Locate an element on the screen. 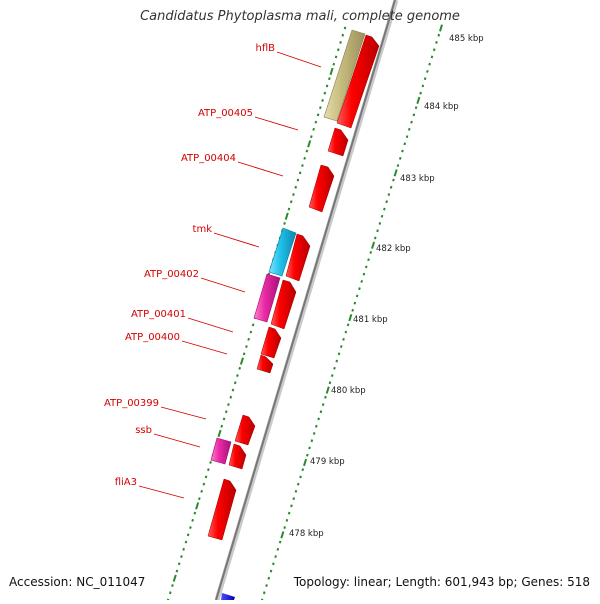 The height and width of the screenshot is (604, 600). tick-label-480: 480 kbp is located at coordinates (348, 391).